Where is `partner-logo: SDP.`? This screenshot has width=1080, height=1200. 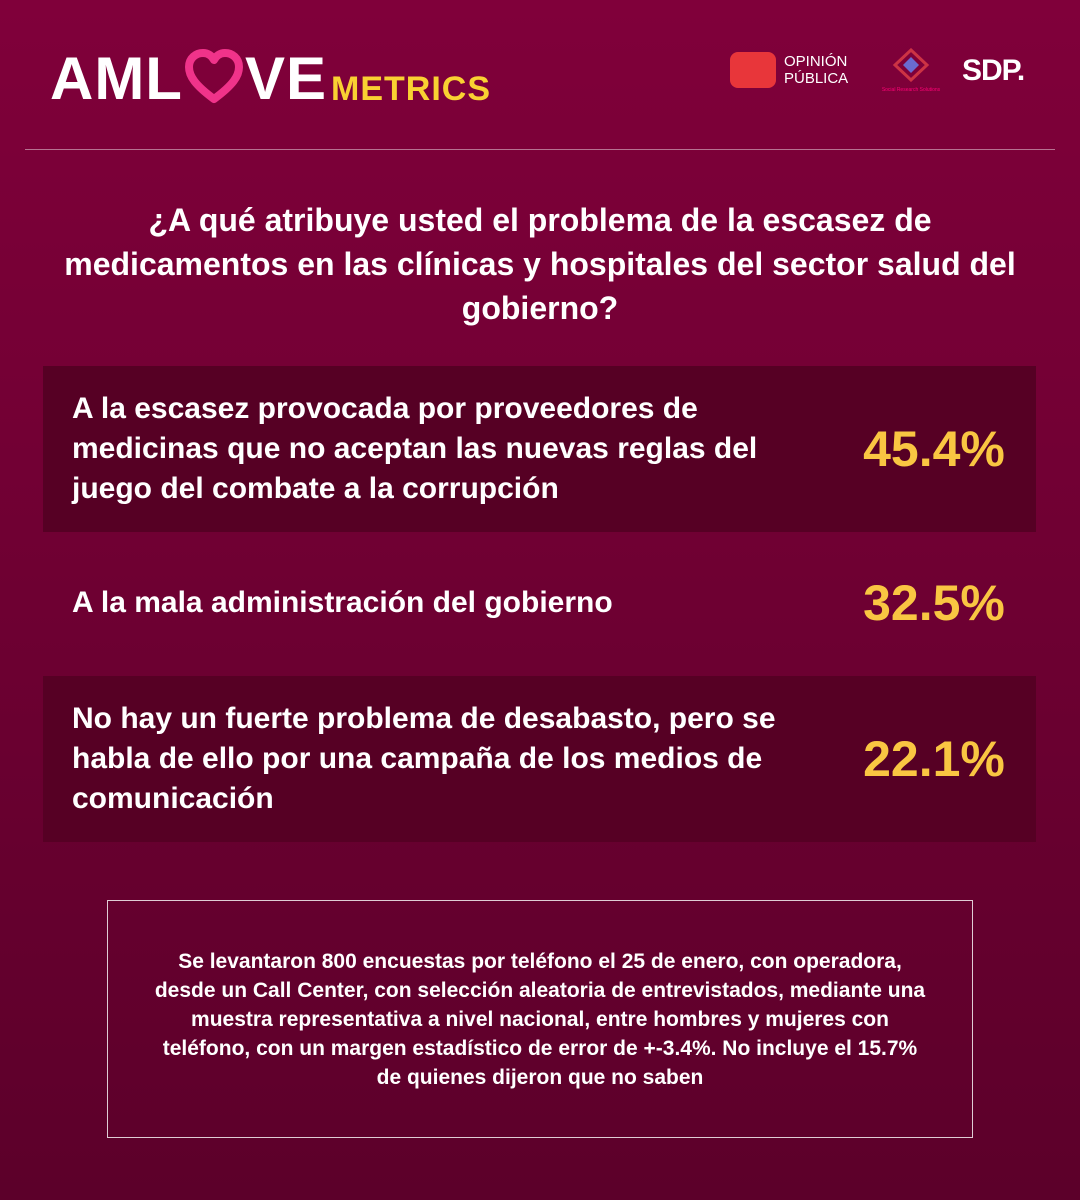
partner-logo: SDP. is located at coordinates (993, 70).